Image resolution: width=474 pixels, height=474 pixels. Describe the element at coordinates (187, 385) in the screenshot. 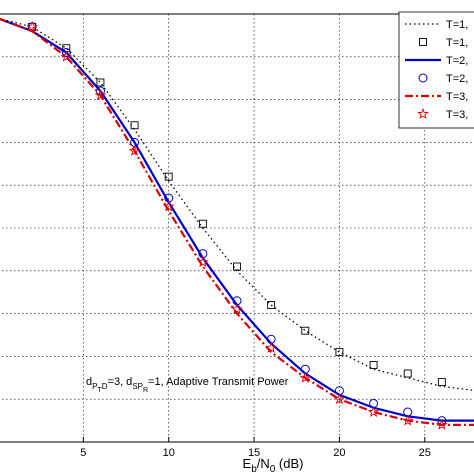

I see `plot-annotation: dPTD=3, dSPR=1, Adaptive Transmit Power` at that location.